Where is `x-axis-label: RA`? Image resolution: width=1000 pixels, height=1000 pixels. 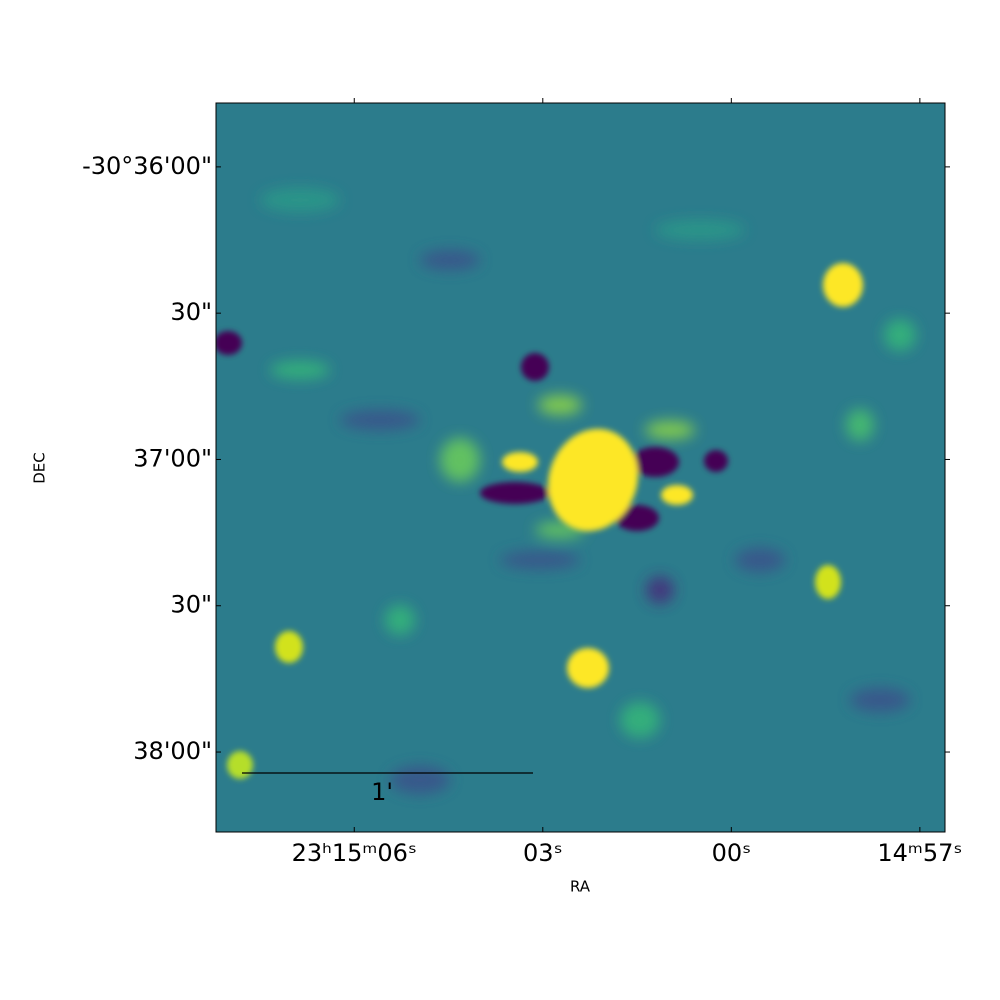 x-axis-label: RA is located at coordinates (580, 887).